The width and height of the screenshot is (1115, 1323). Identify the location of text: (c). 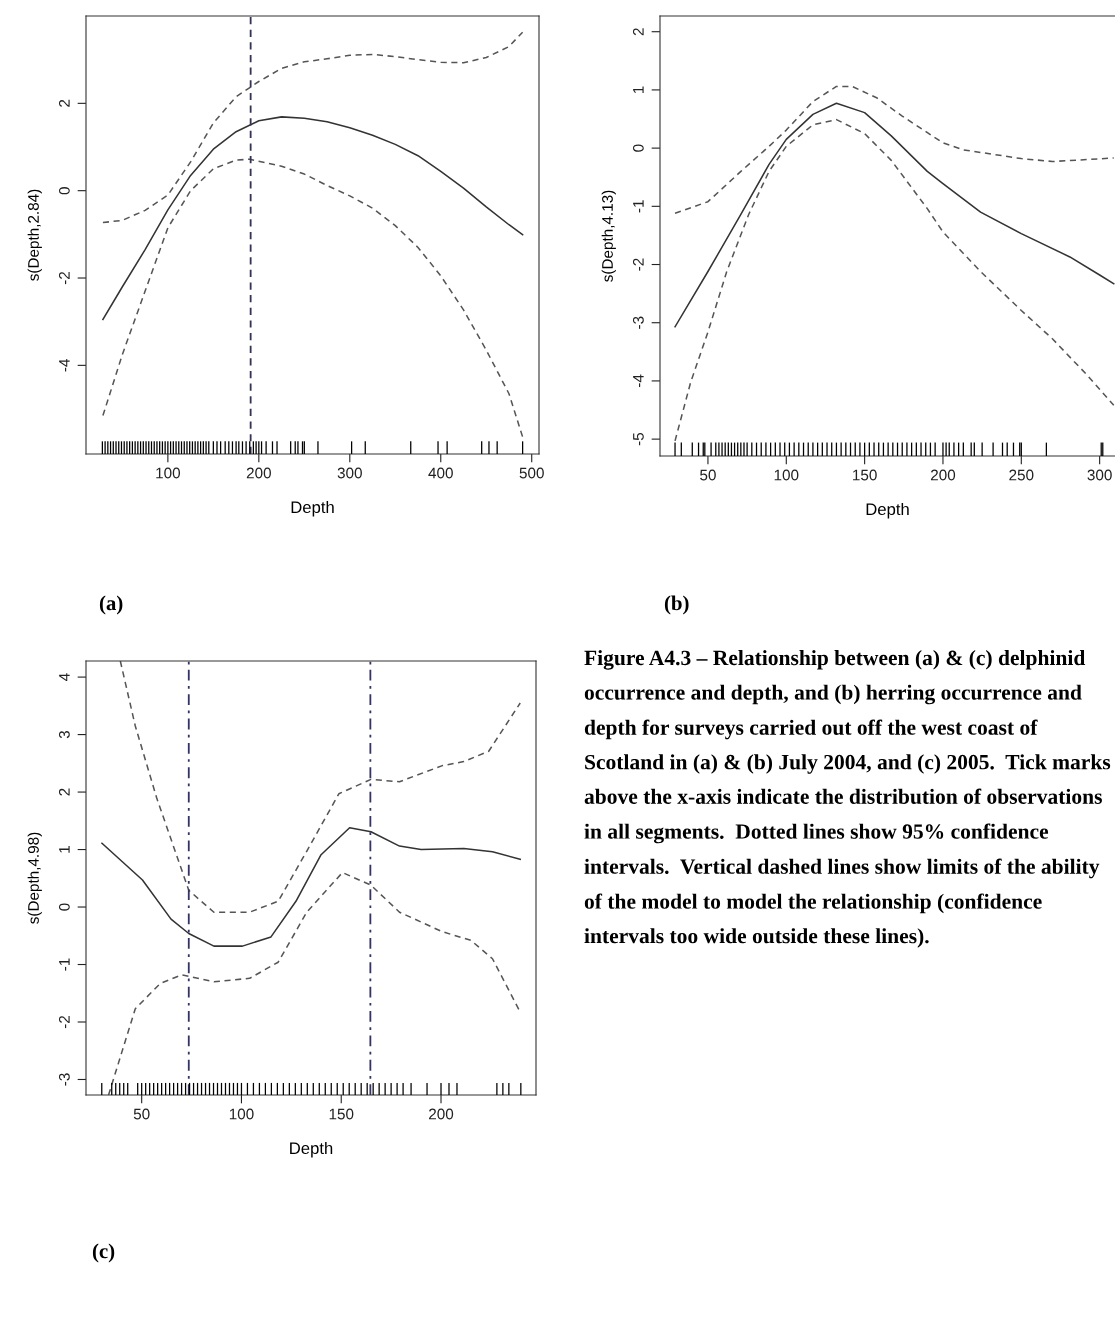
(103, 1253).